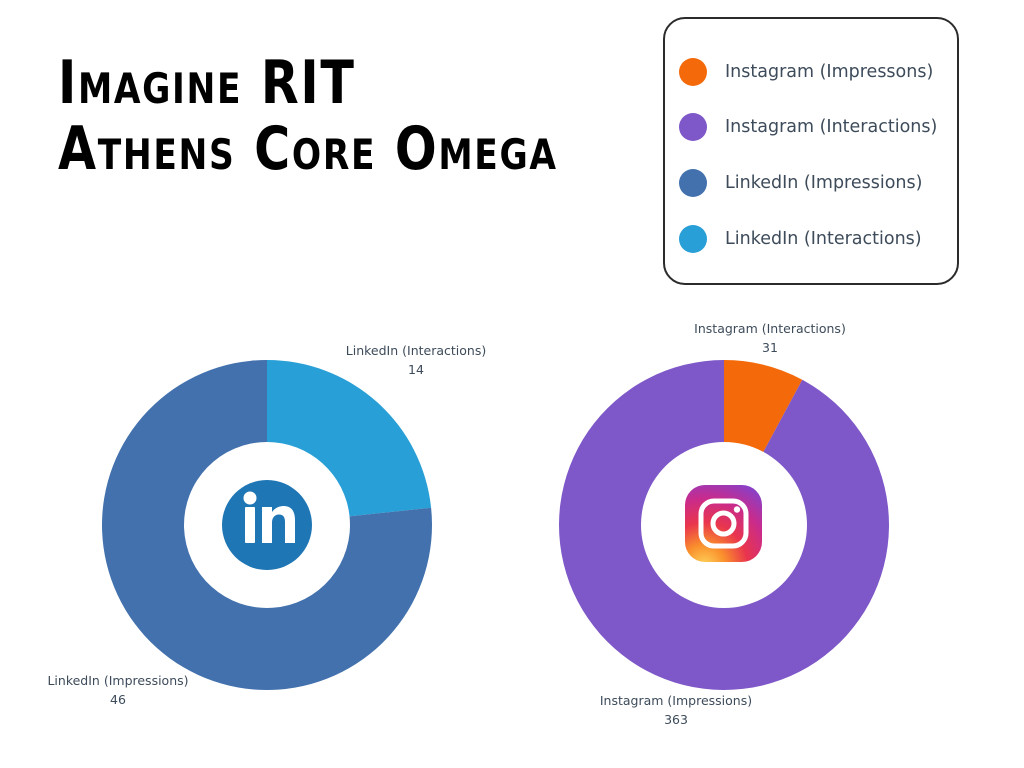 This screenshot has height=768, width=1024. I want to click on slice-label: LinkedIn (Impressions), so click(117, 680).